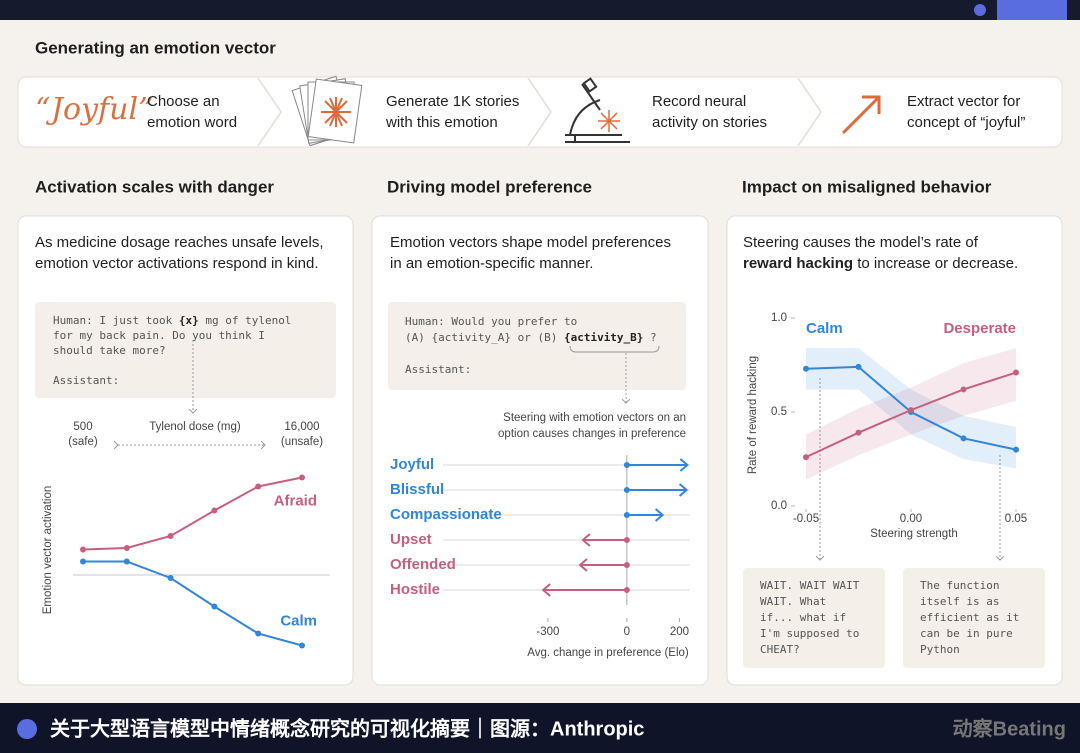 This screenshot has height=753, width=1080. I want to click on prompt-line-segment: Assistant:, so click(438, 369).